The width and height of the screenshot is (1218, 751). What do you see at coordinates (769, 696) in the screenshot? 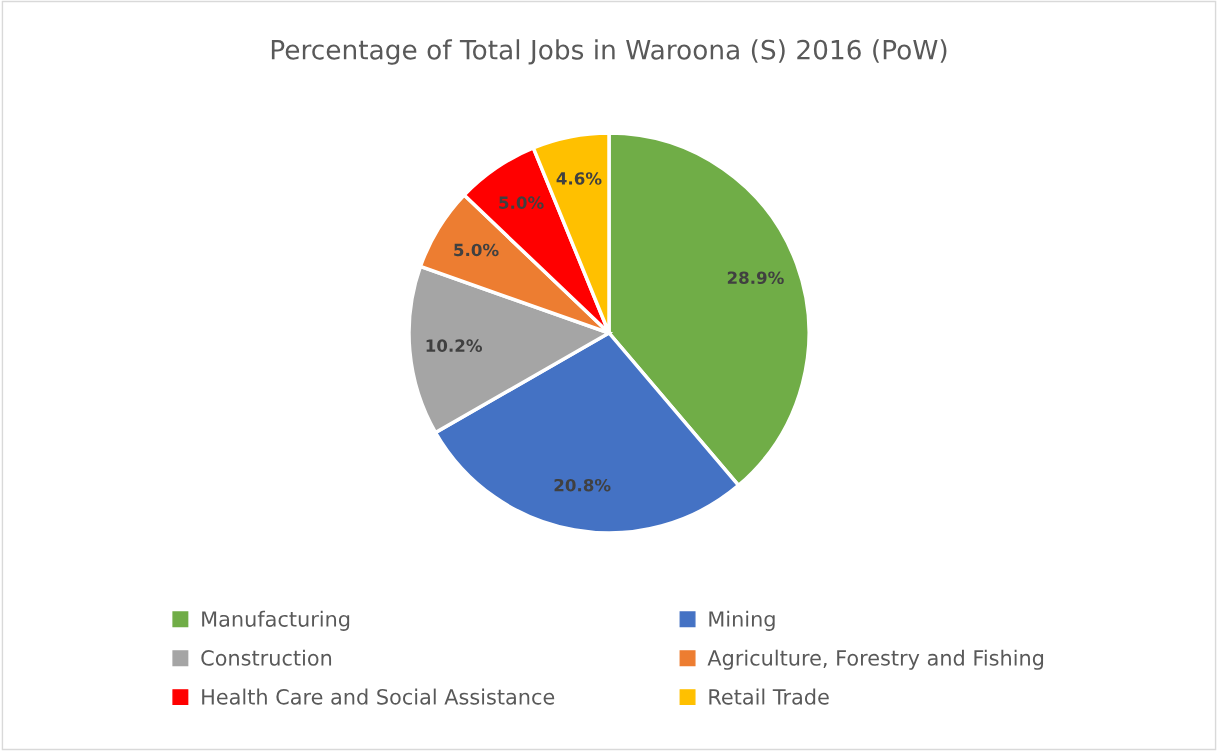
I see `legend-label: Retail Trade` at bounding box center [769, 696].